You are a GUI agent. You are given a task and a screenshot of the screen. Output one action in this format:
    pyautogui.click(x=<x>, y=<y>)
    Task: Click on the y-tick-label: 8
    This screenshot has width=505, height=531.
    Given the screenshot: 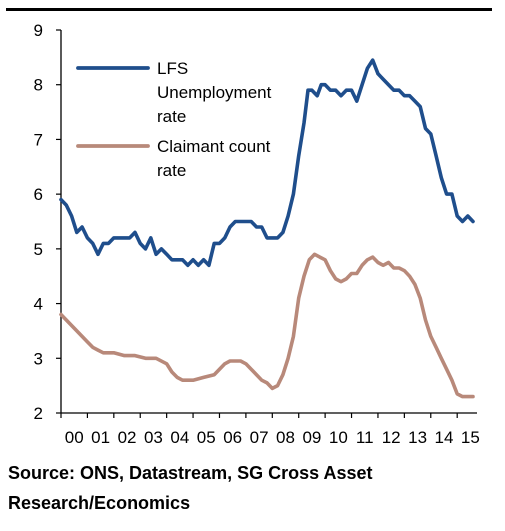 What is the action you would take?
    pyautogui.click(x=38, y=85)
    